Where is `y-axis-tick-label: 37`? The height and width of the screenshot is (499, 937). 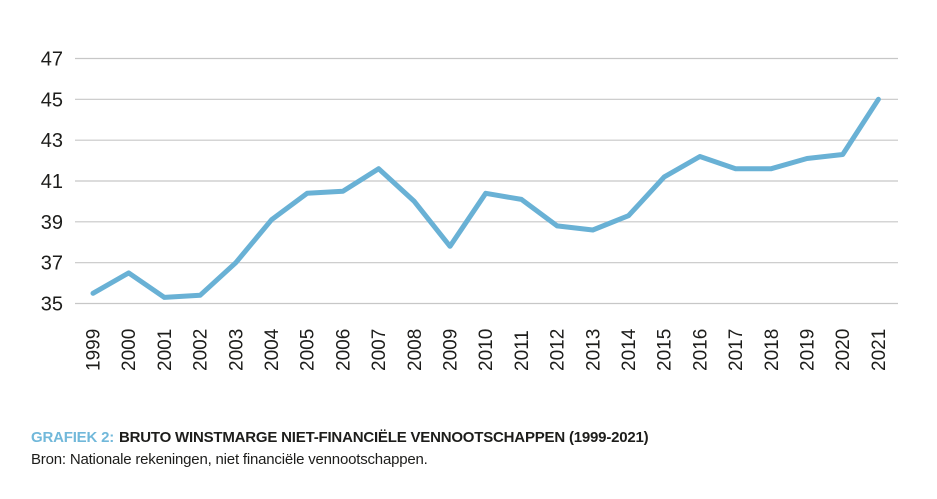
y-axis-tick-label: 37 is located at coordinates (52, 264).